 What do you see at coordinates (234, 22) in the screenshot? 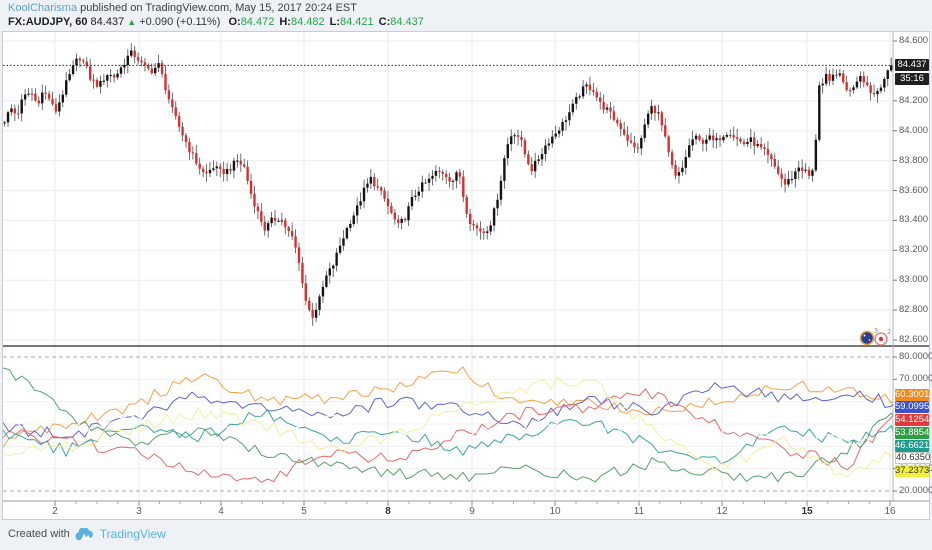
I see `ohlc-label: O:` at bounding box center [234, 22].